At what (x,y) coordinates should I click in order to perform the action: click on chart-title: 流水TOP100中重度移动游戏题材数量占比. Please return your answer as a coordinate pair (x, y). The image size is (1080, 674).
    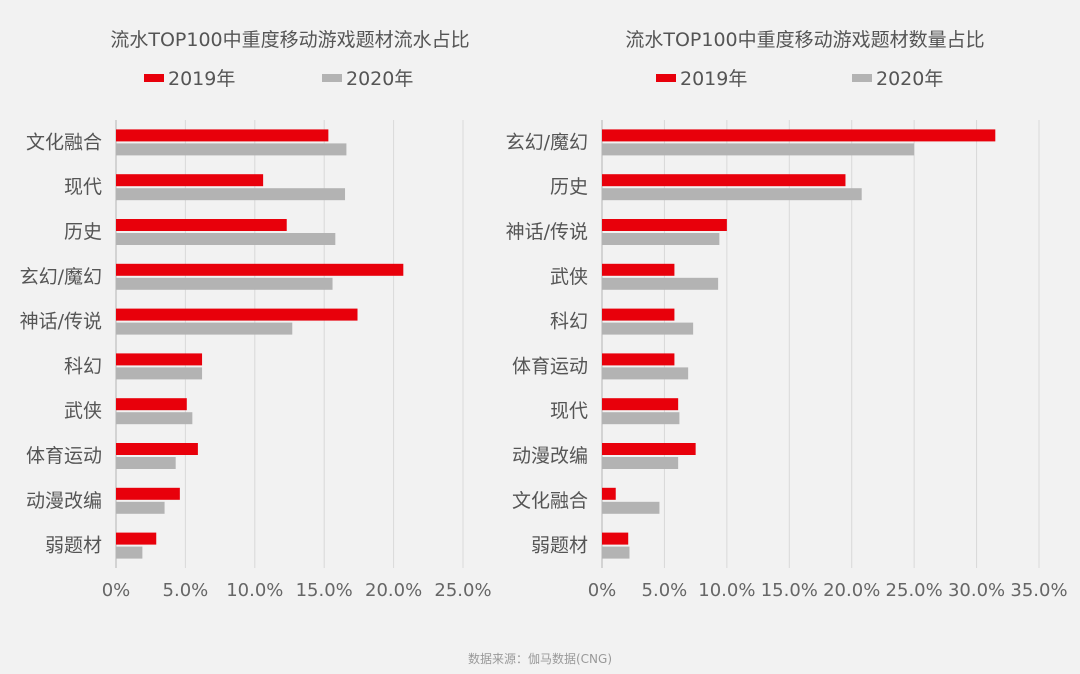
    Looking at the image, I should click on (804, 40).